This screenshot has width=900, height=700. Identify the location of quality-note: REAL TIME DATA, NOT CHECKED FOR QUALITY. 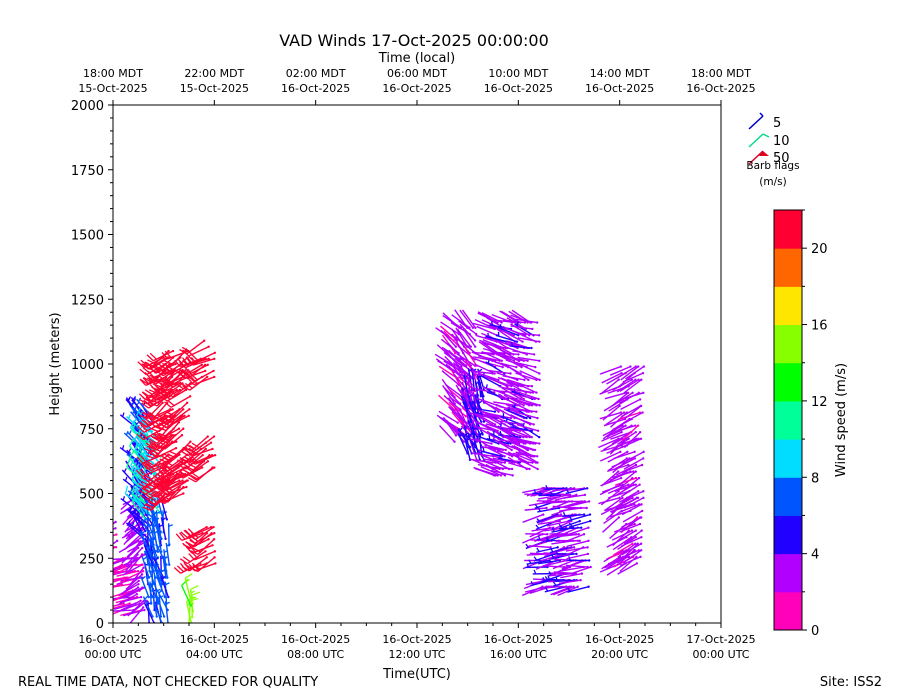
(168, 682).